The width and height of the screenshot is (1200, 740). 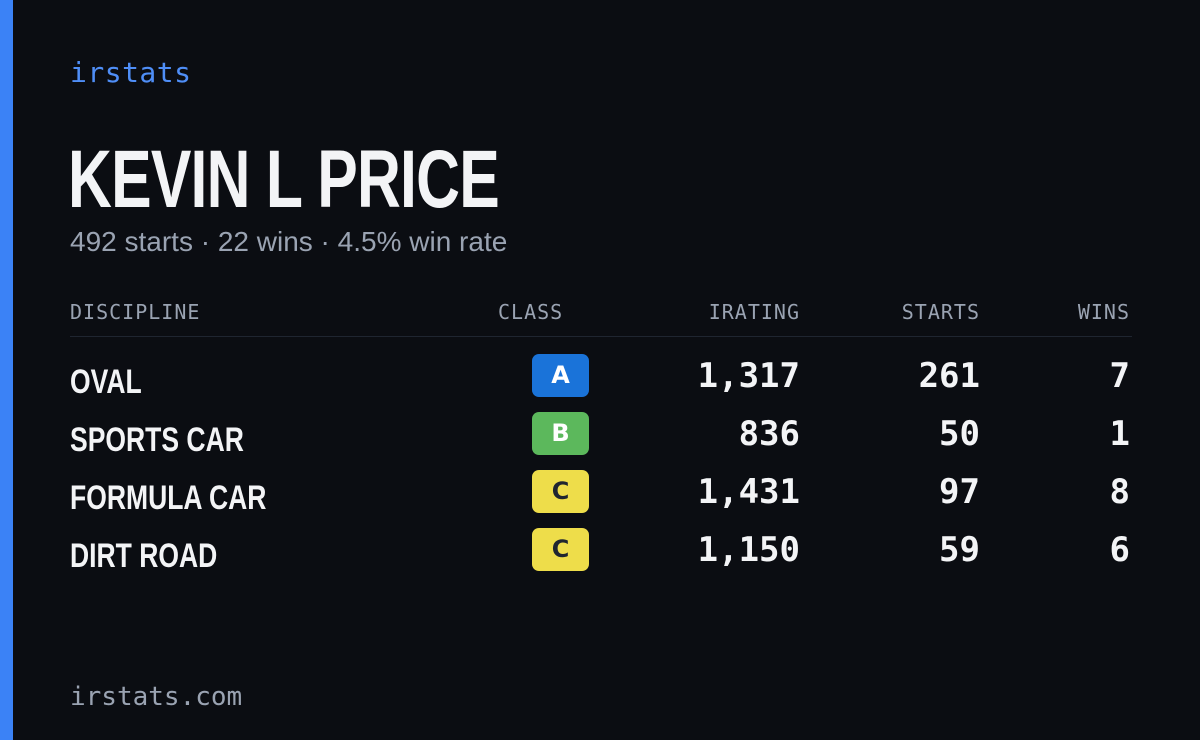 I want to click on wins-value: 8, so click(x=1119, y=492).